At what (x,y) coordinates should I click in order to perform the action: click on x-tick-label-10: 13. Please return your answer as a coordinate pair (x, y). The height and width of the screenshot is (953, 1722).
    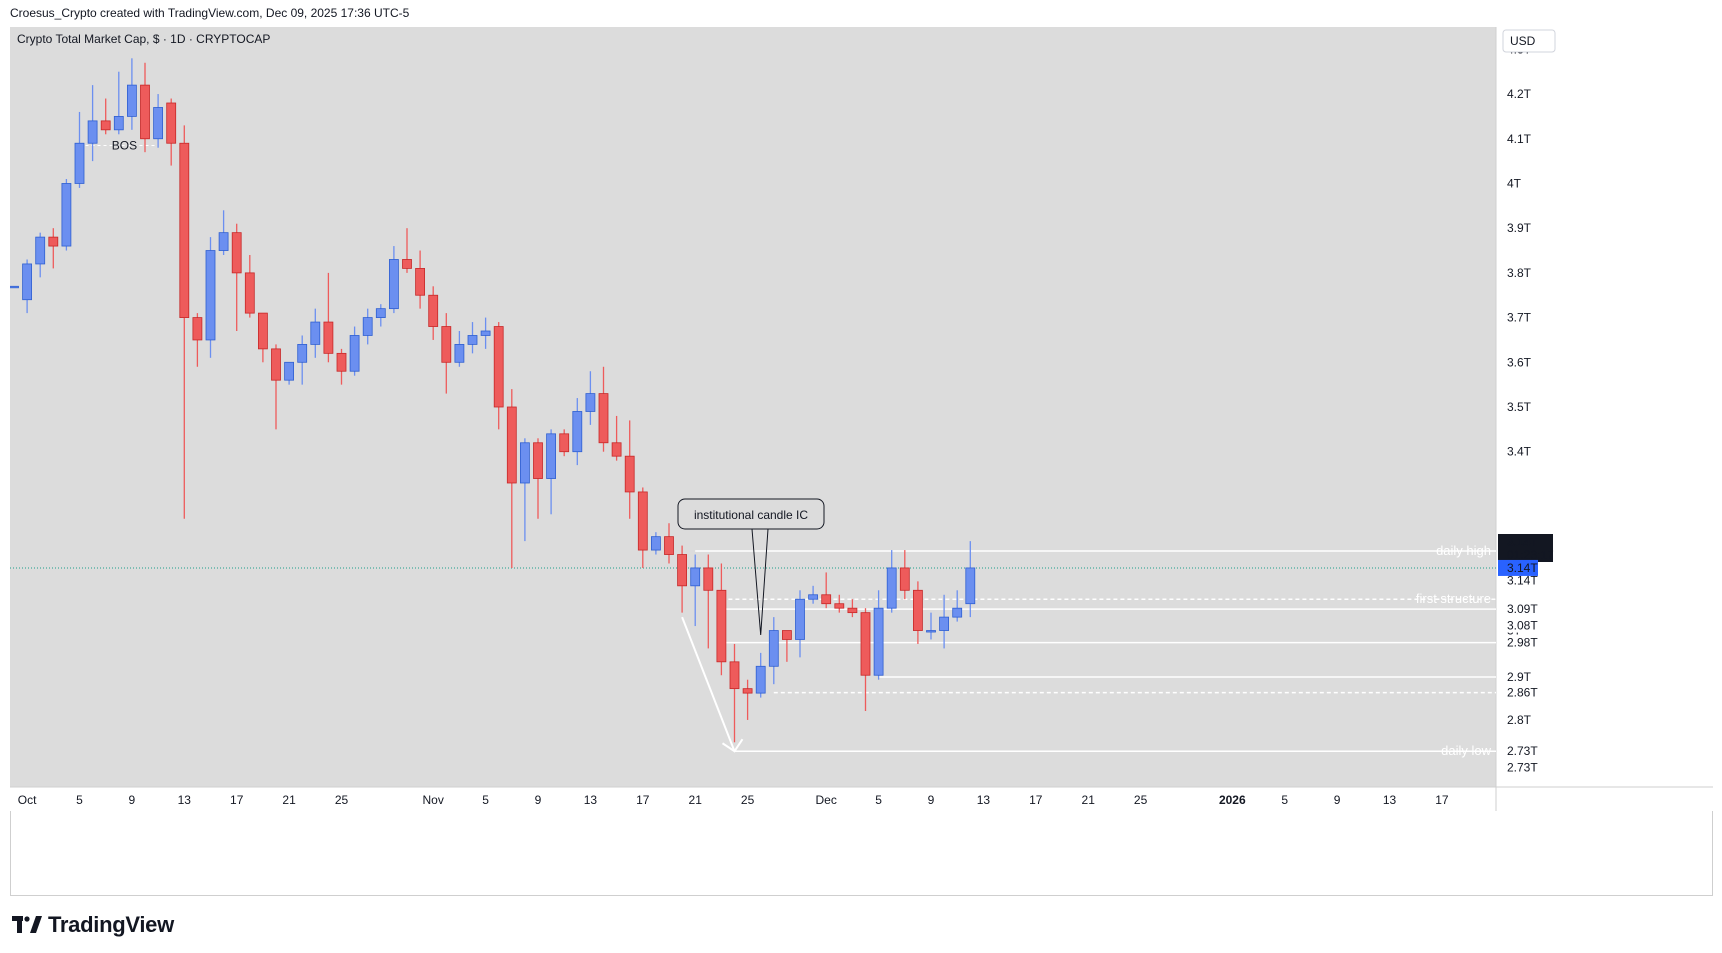
    Looking at the image, I should click on (591, 800).